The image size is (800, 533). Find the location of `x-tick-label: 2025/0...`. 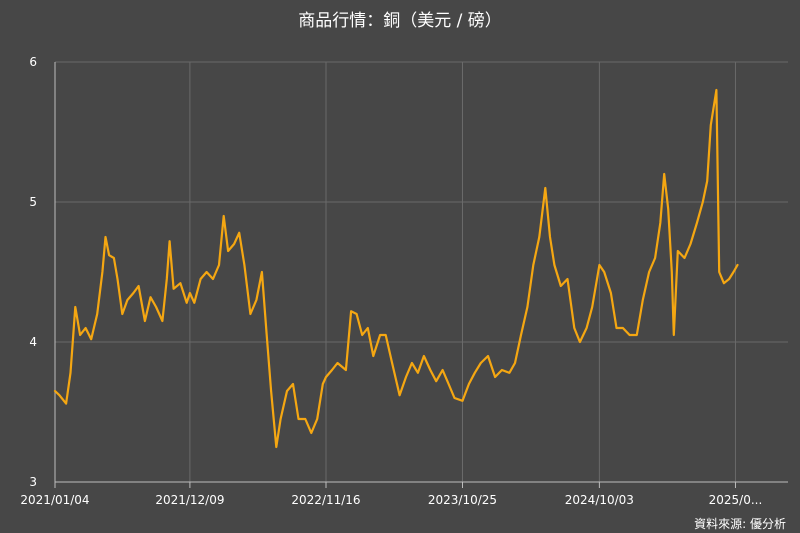

x-tick-label: 2025/0... is located at coordinates (736, 500).